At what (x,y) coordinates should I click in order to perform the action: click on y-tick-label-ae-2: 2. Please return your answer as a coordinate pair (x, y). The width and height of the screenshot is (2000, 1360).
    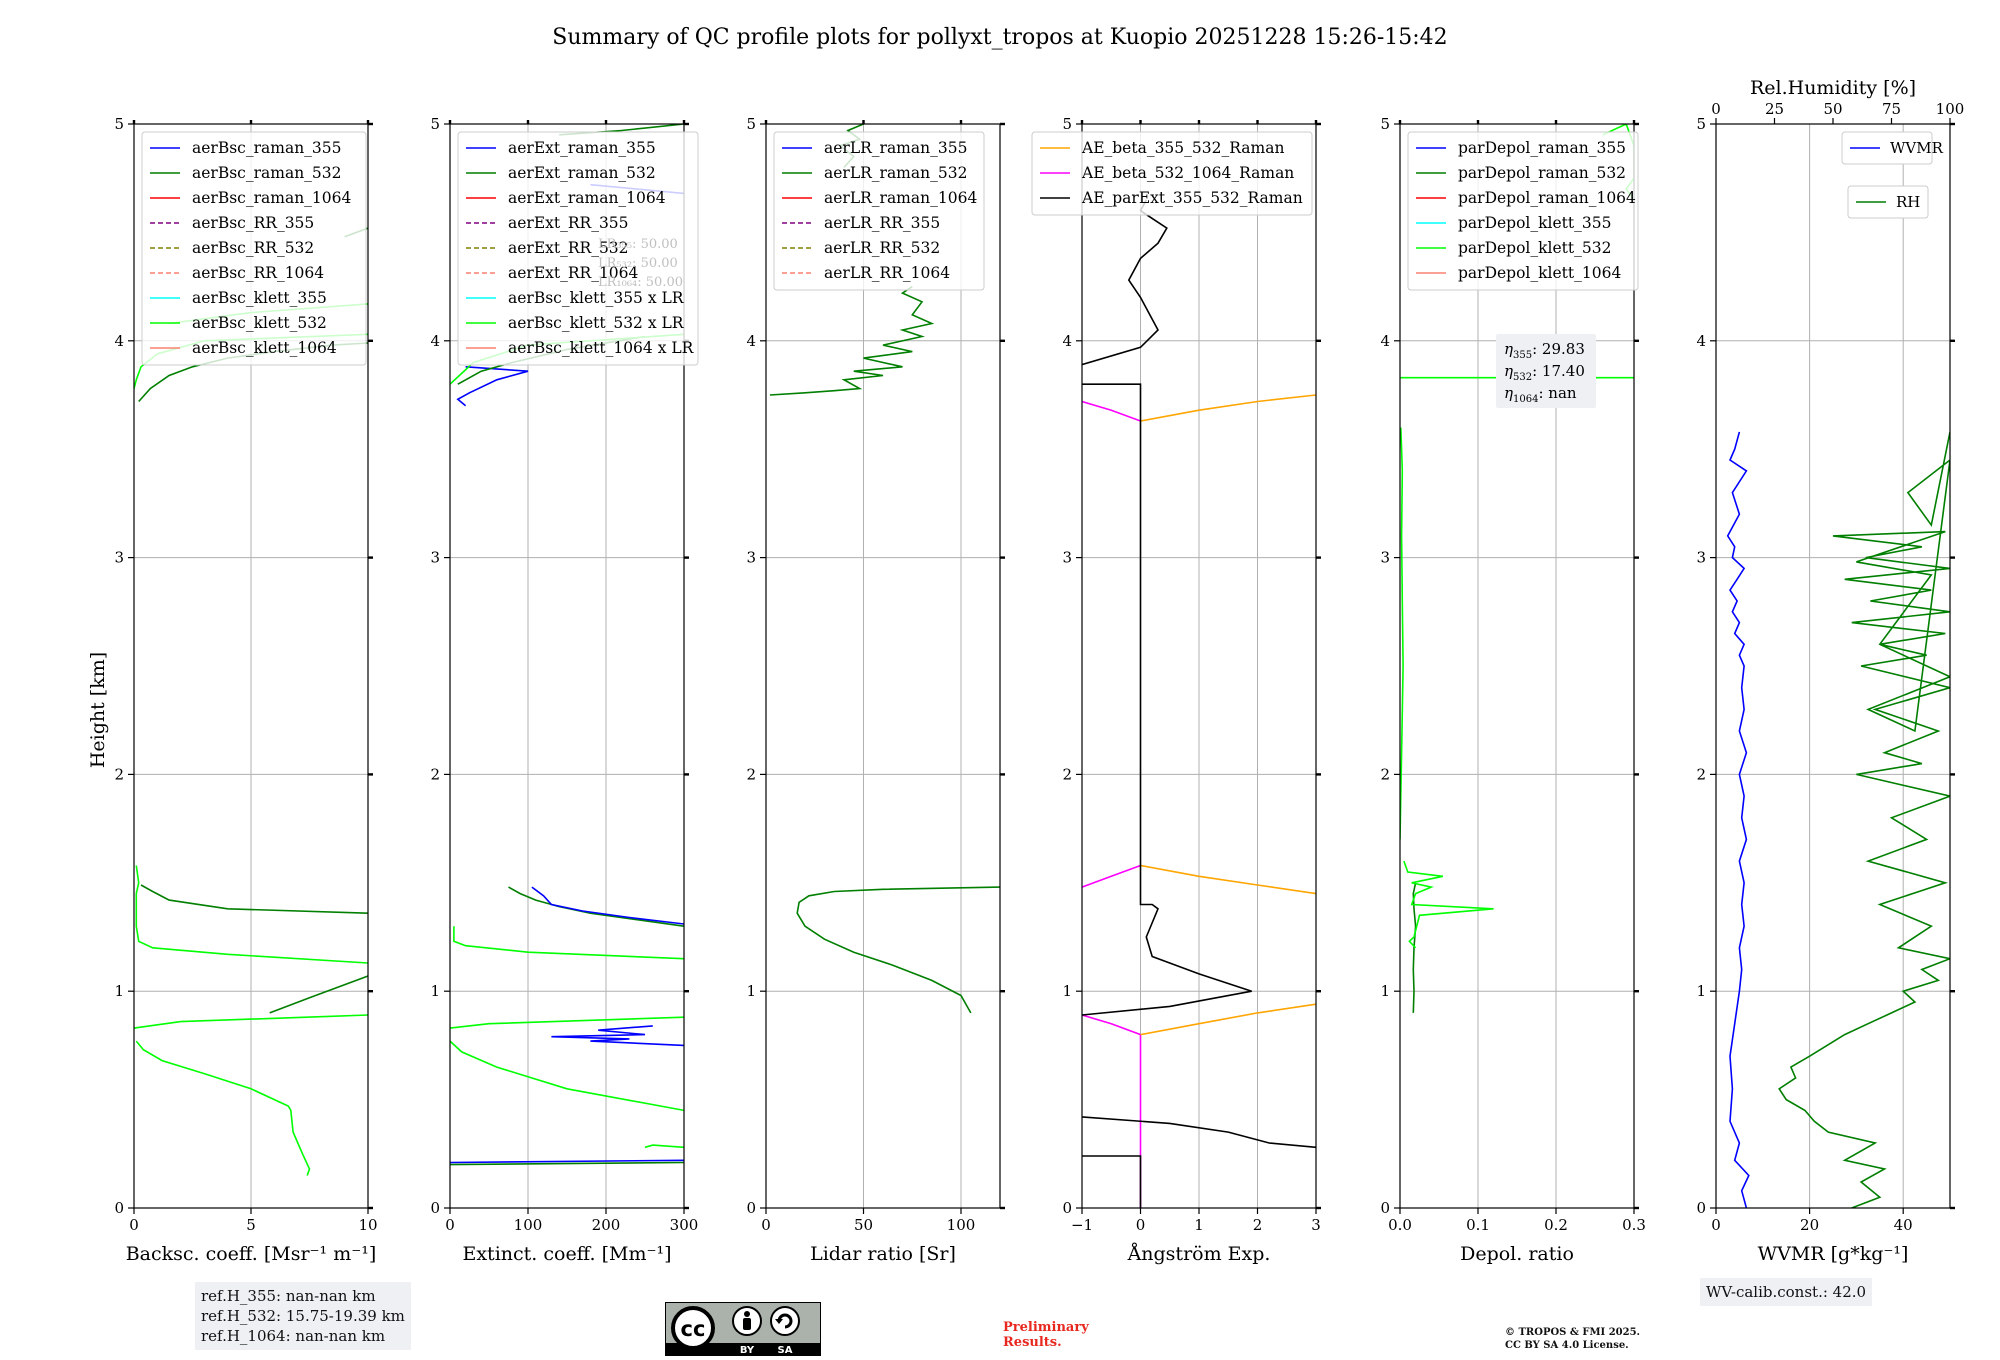
    Looking at the image, I should click on (1067, 774).